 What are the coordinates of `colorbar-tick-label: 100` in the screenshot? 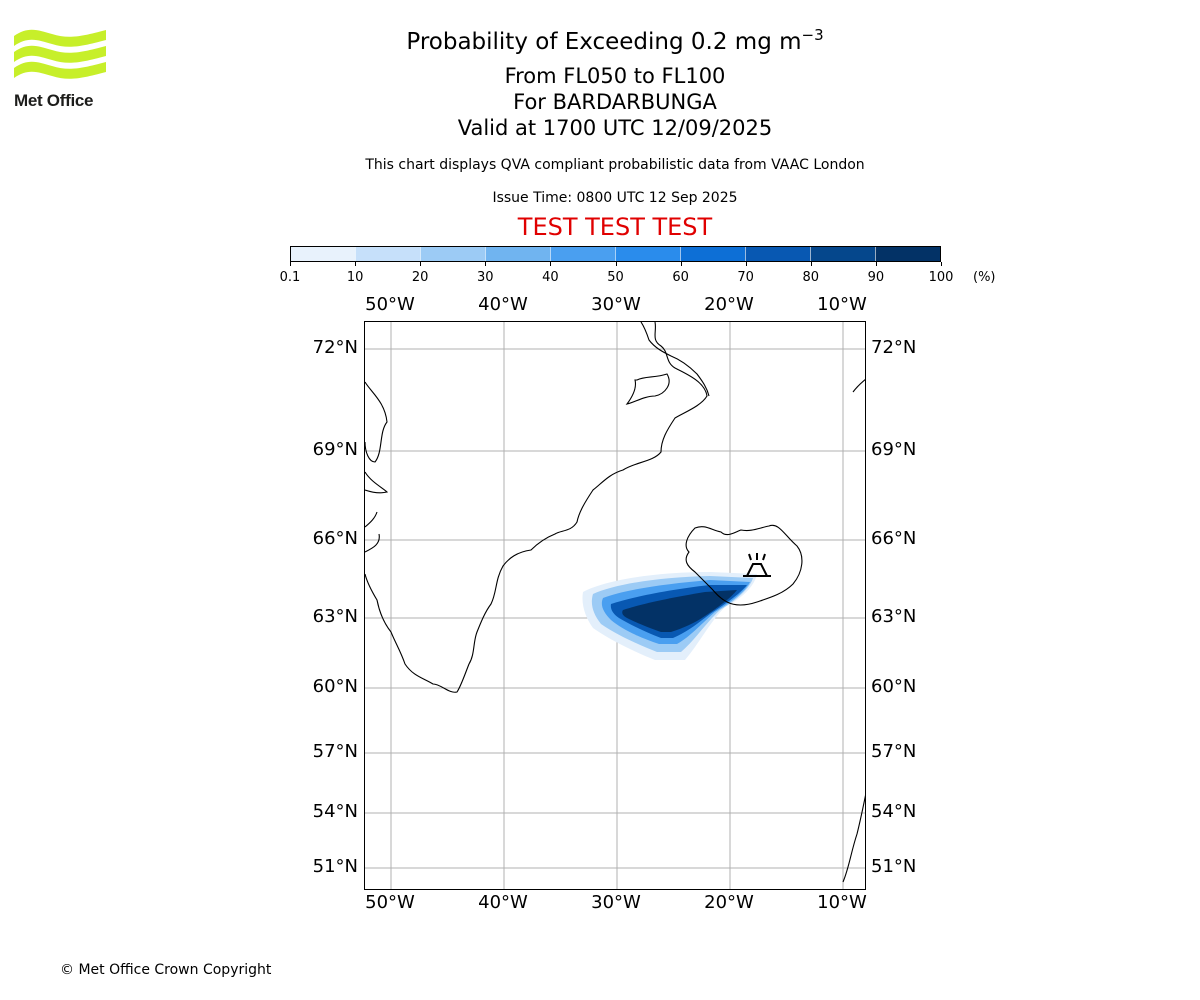 It's located at (941, 277).